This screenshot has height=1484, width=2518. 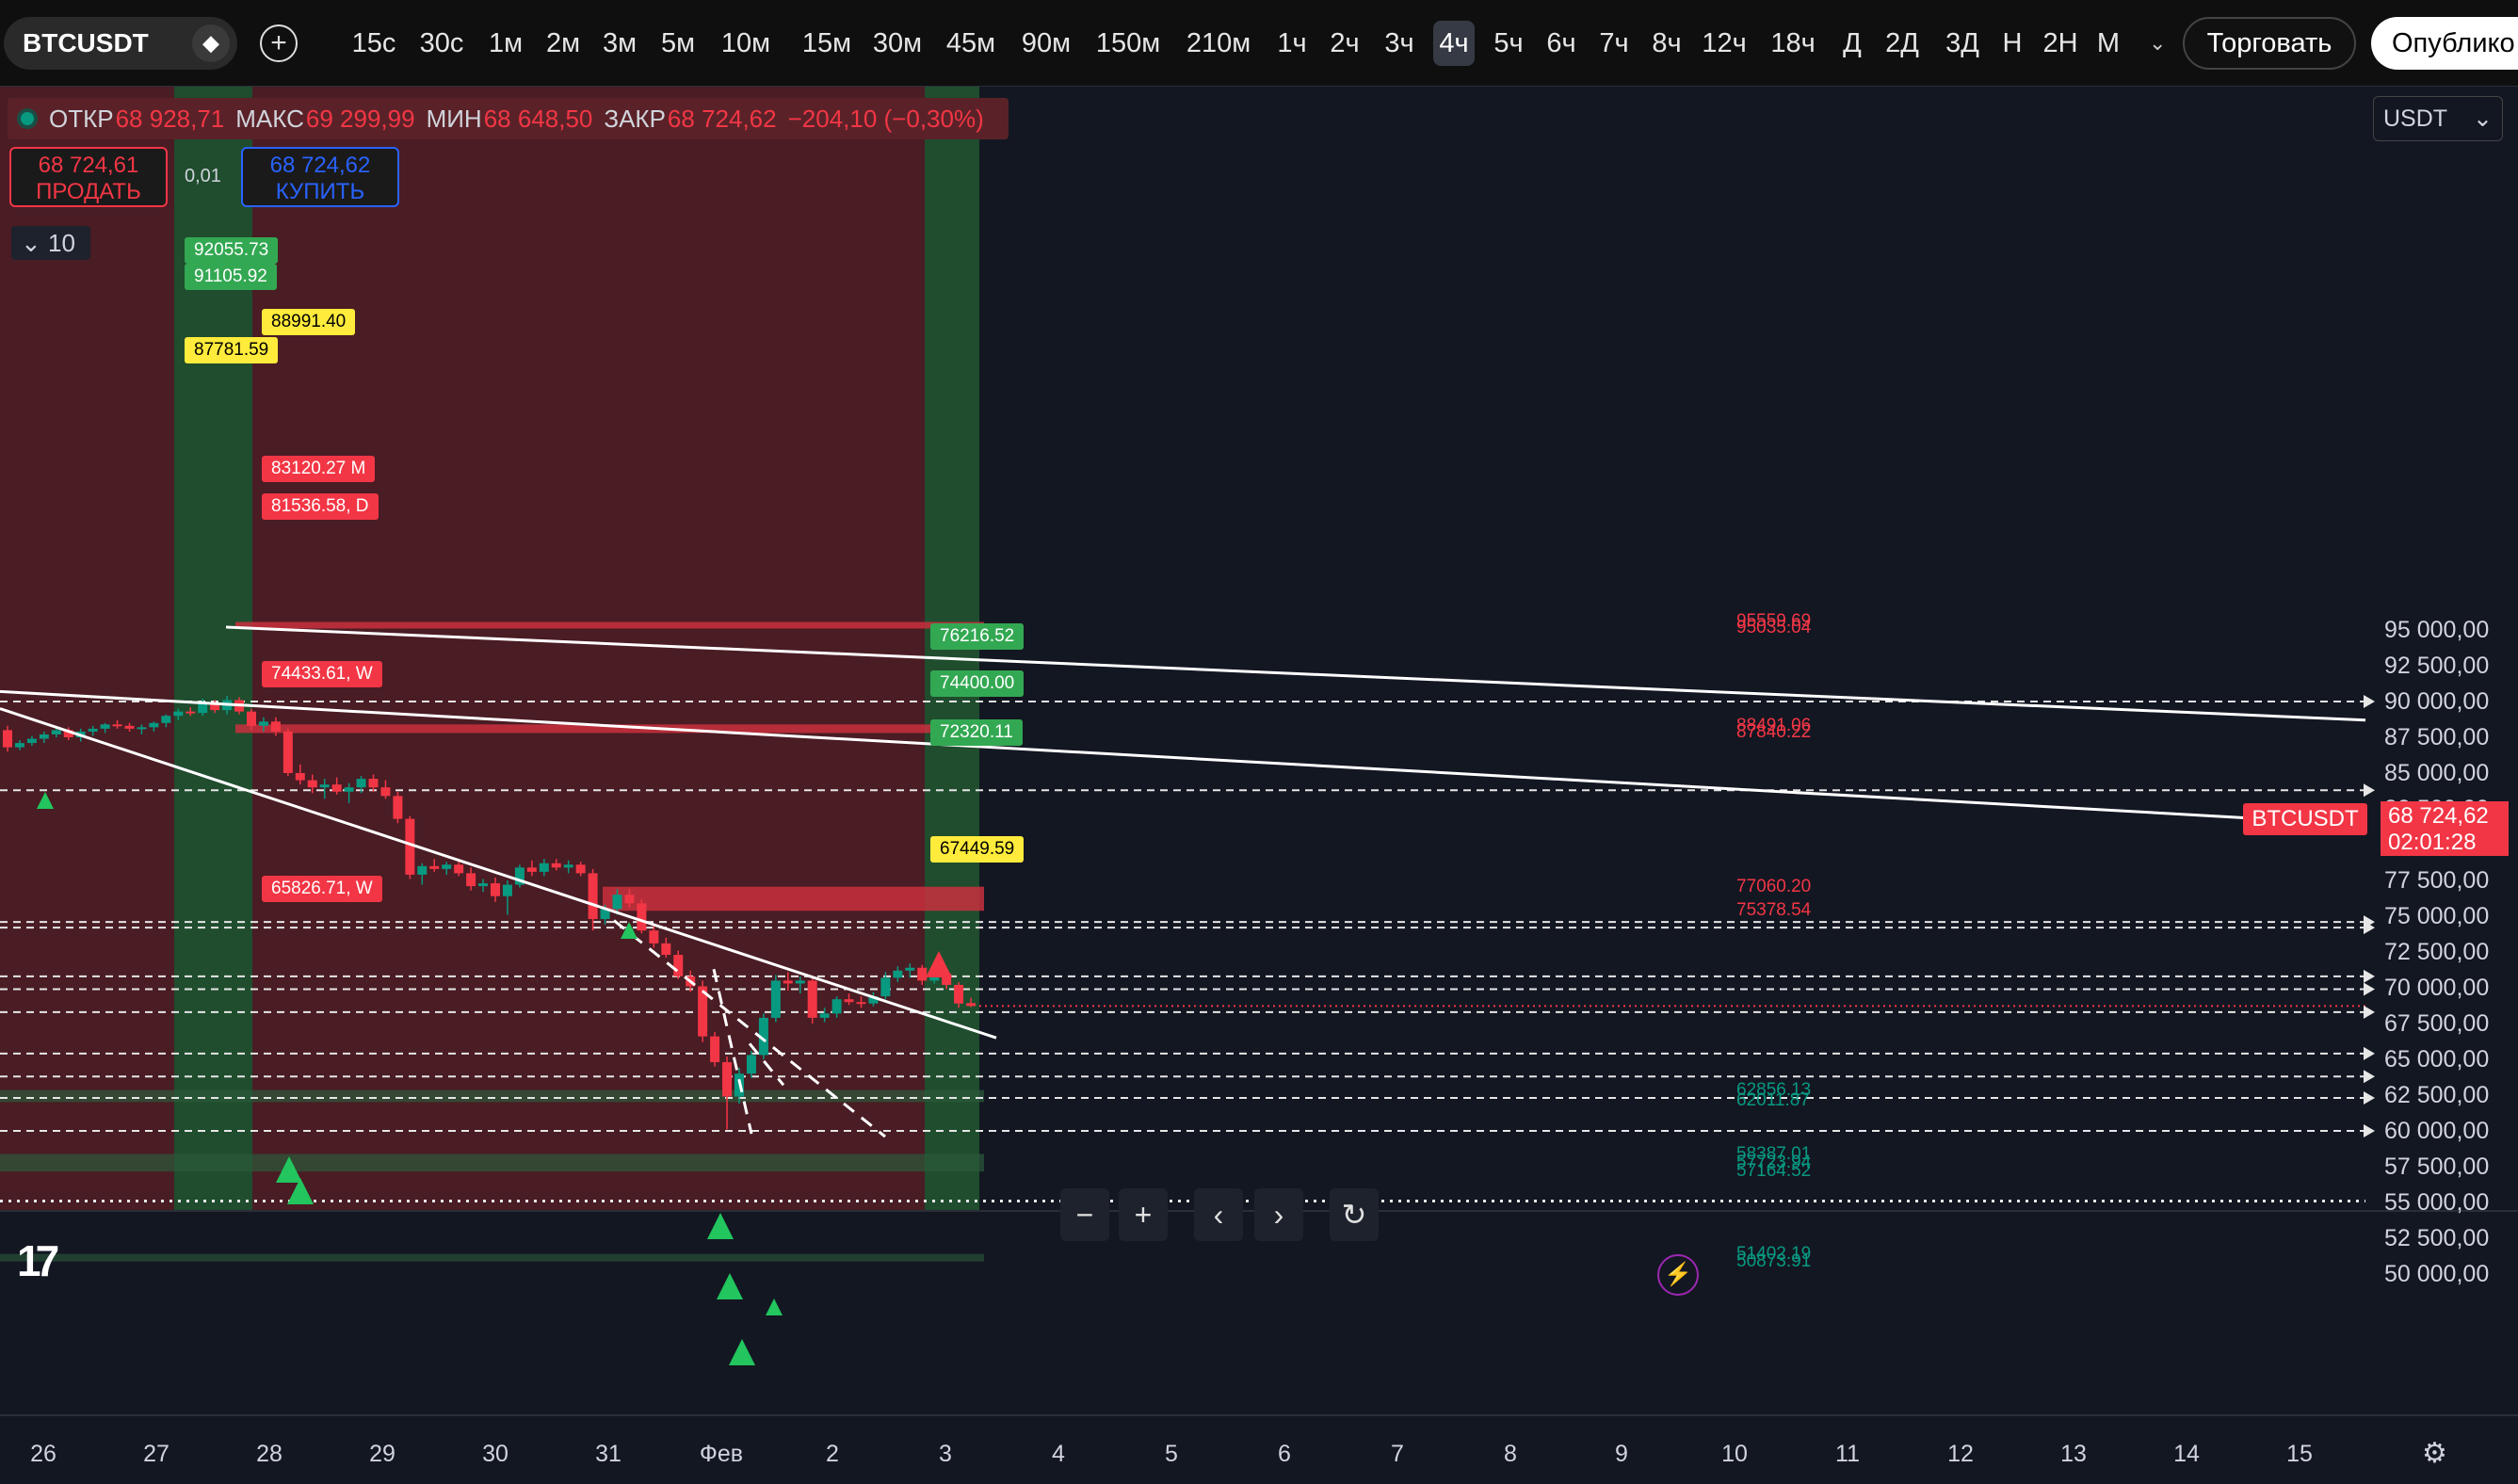 What do you see at coordinates (2415, 119) in the screenshot?
I see `currency-value: USDT` at bounding box center [2415, 119].